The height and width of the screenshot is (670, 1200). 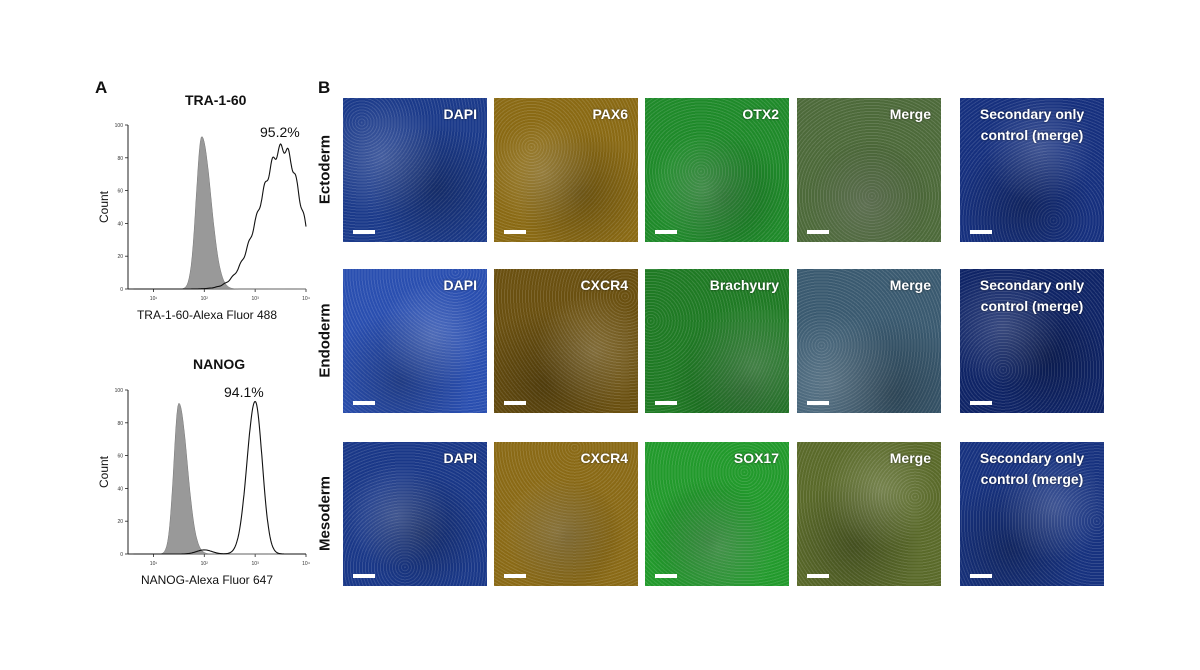 I want to click on micrograph-endoderm-brachyury: Brachyury, so click(x=717, y=341).